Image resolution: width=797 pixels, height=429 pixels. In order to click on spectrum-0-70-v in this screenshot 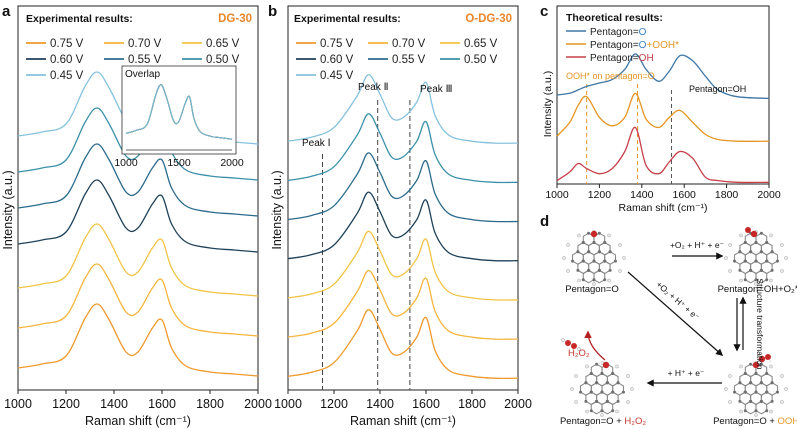, I will do `click(403, 304)`.